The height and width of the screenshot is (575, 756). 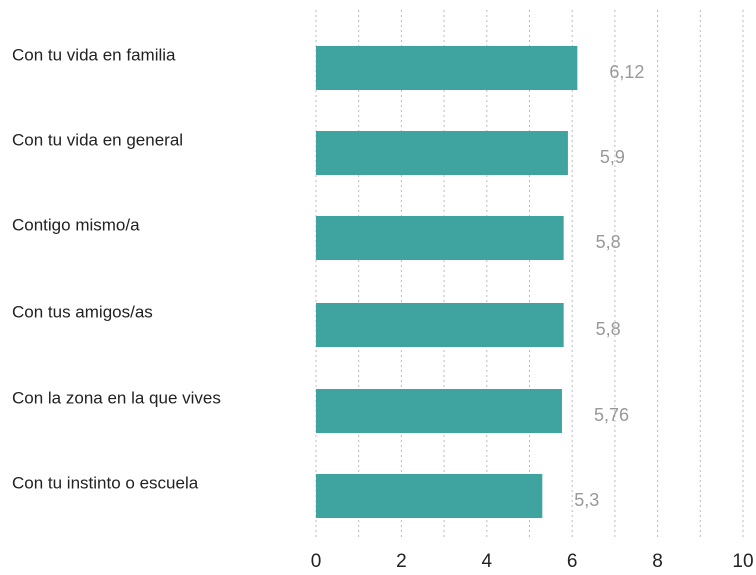 I want to click on category-label: Con tu vida en general, so click(x=97, y=139).